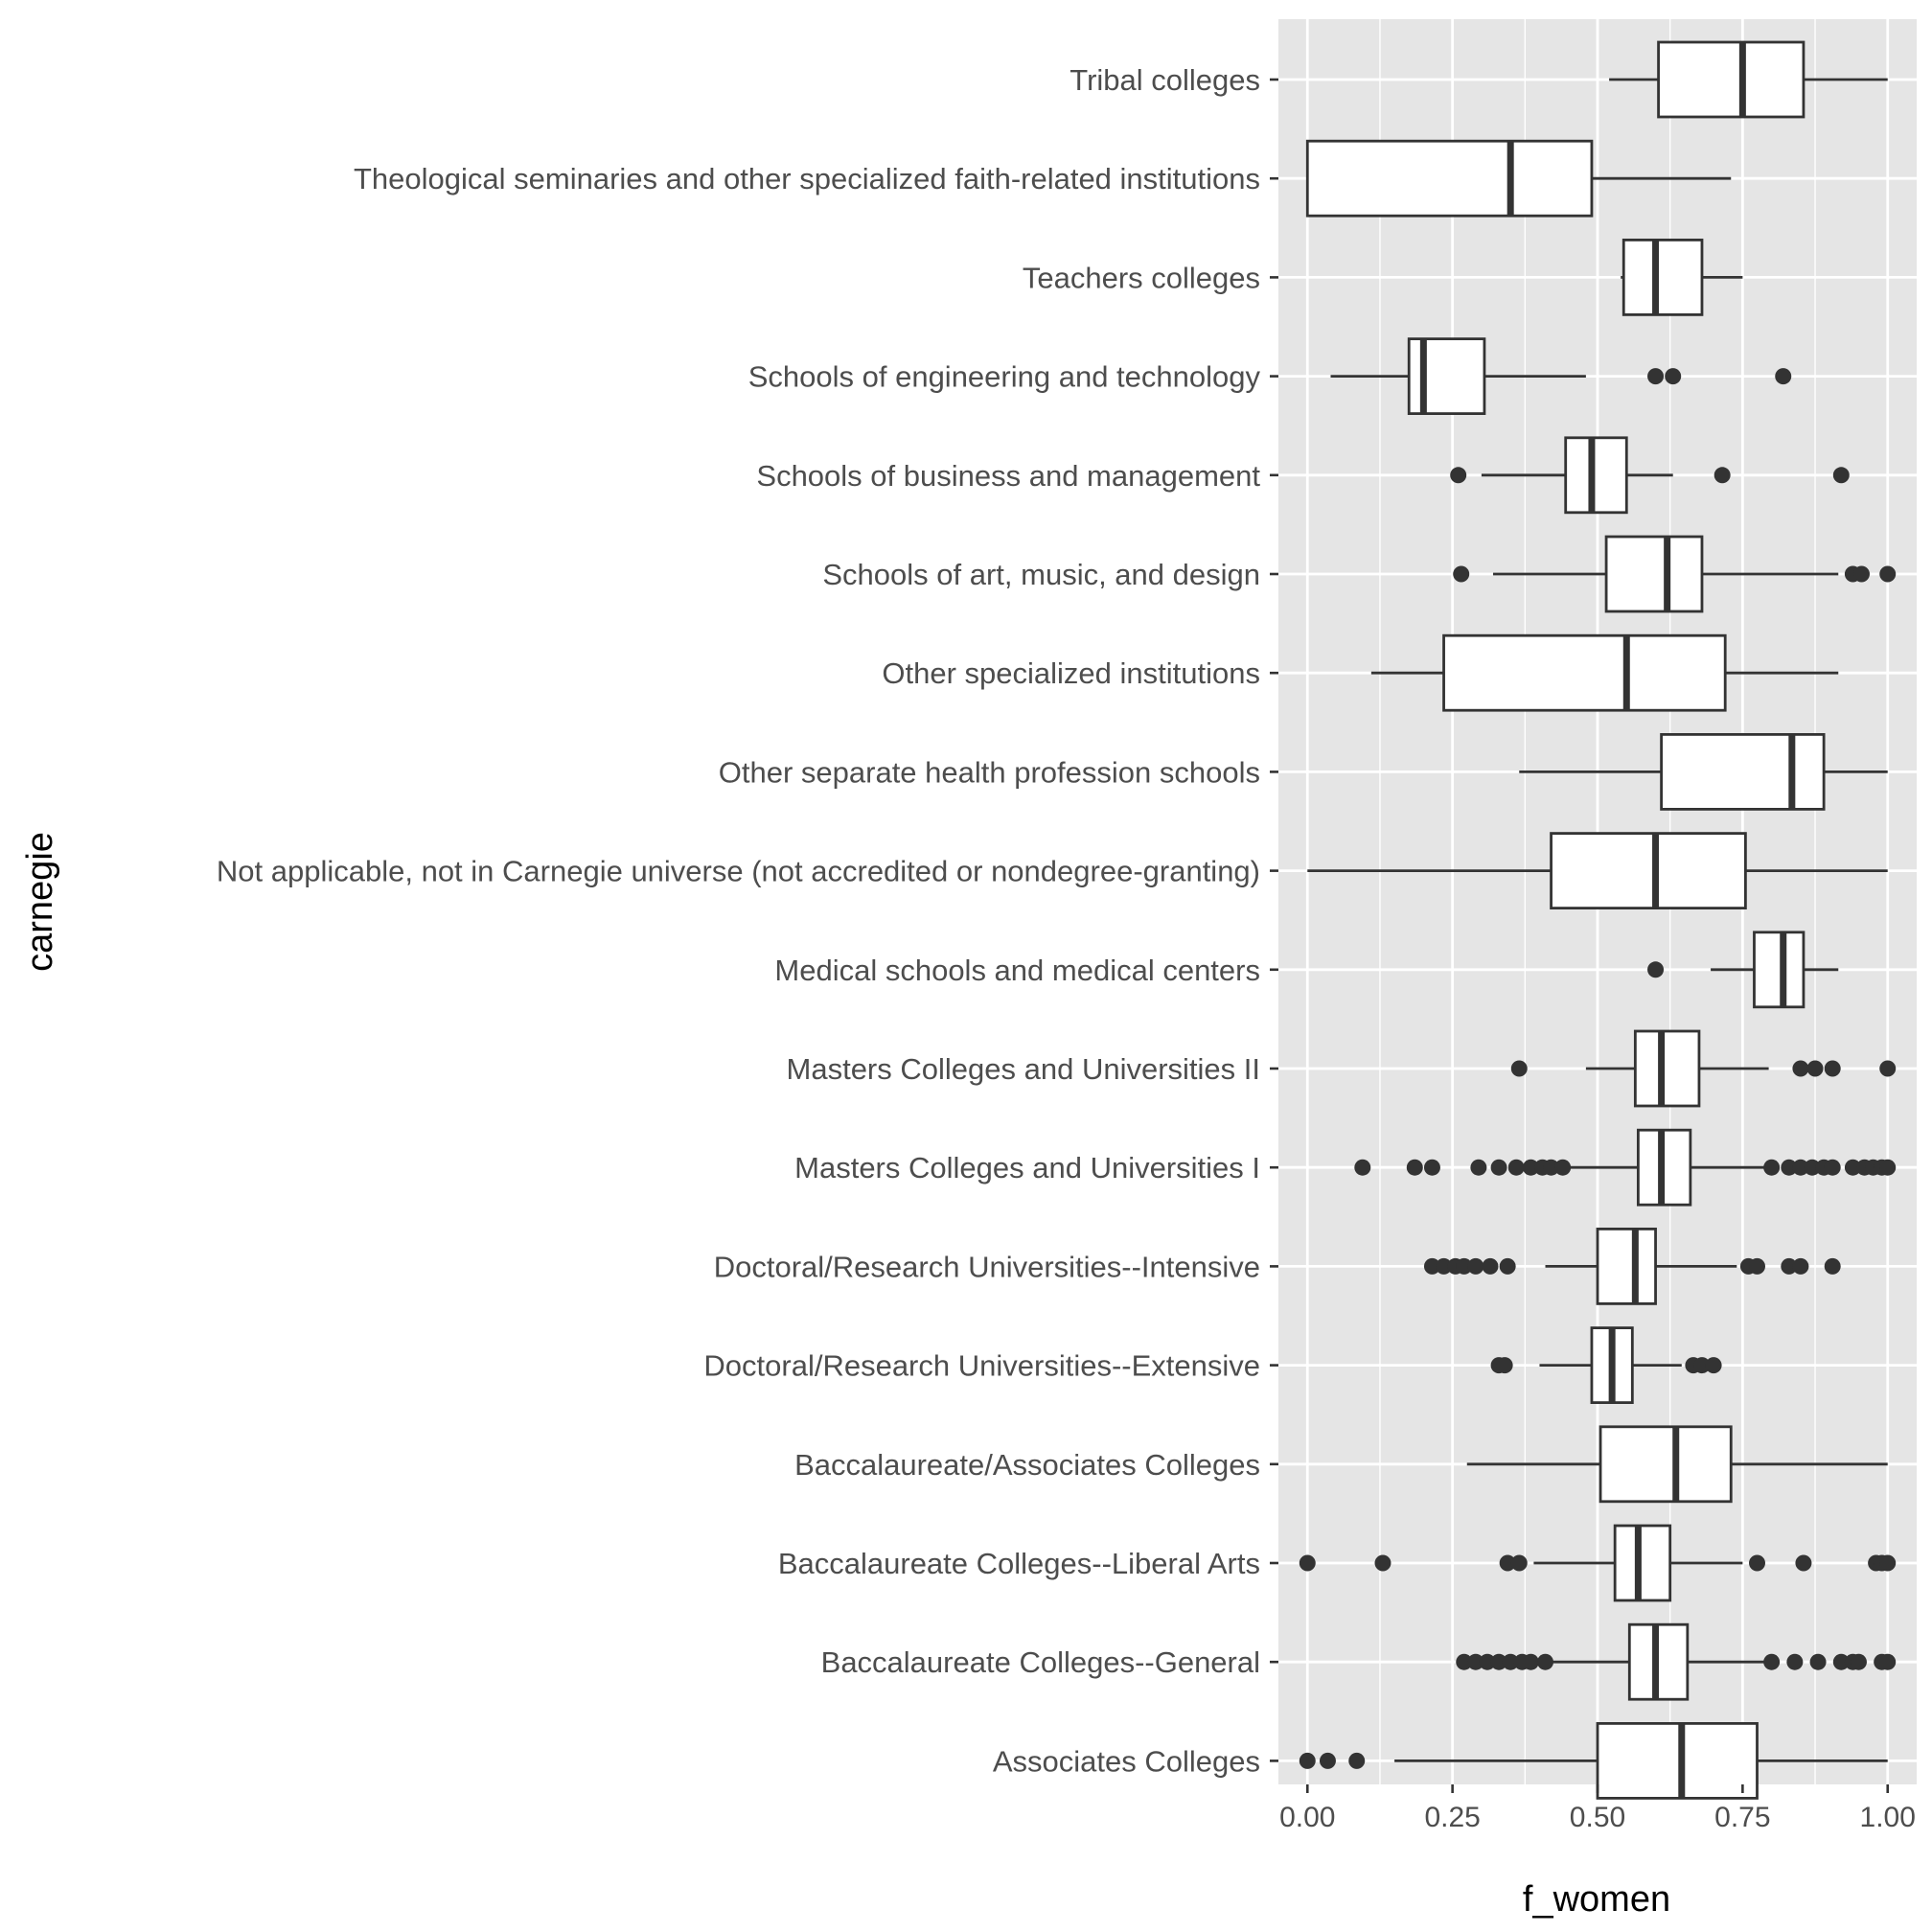 The width and height of the screenshot is (1932, 1932). I want to click on category-label: Teachers colleges, so click(1141, 277).